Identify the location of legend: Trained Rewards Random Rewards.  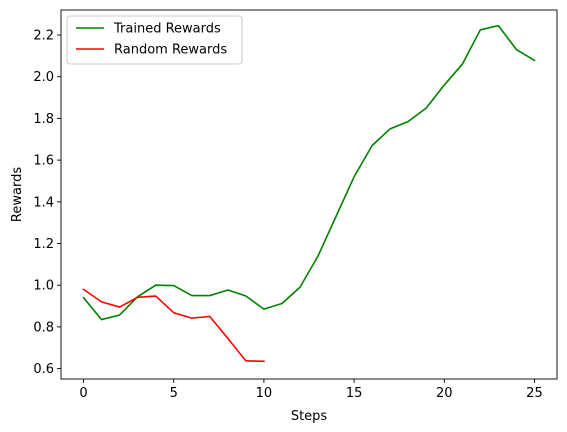
(154, 40).